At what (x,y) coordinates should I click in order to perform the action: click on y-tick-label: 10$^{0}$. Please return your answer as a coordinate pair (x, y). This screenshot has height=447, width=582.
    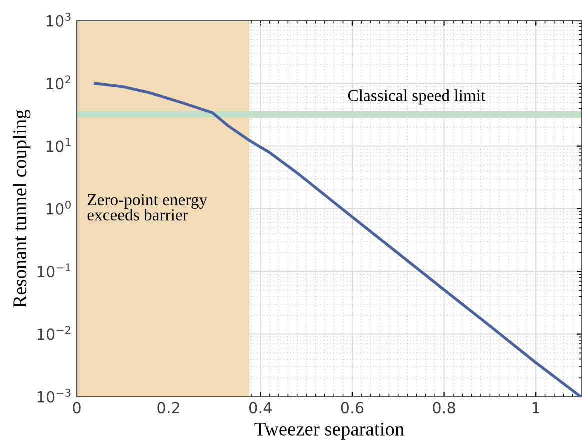
    Looking at the image, I should click on (58, 207).